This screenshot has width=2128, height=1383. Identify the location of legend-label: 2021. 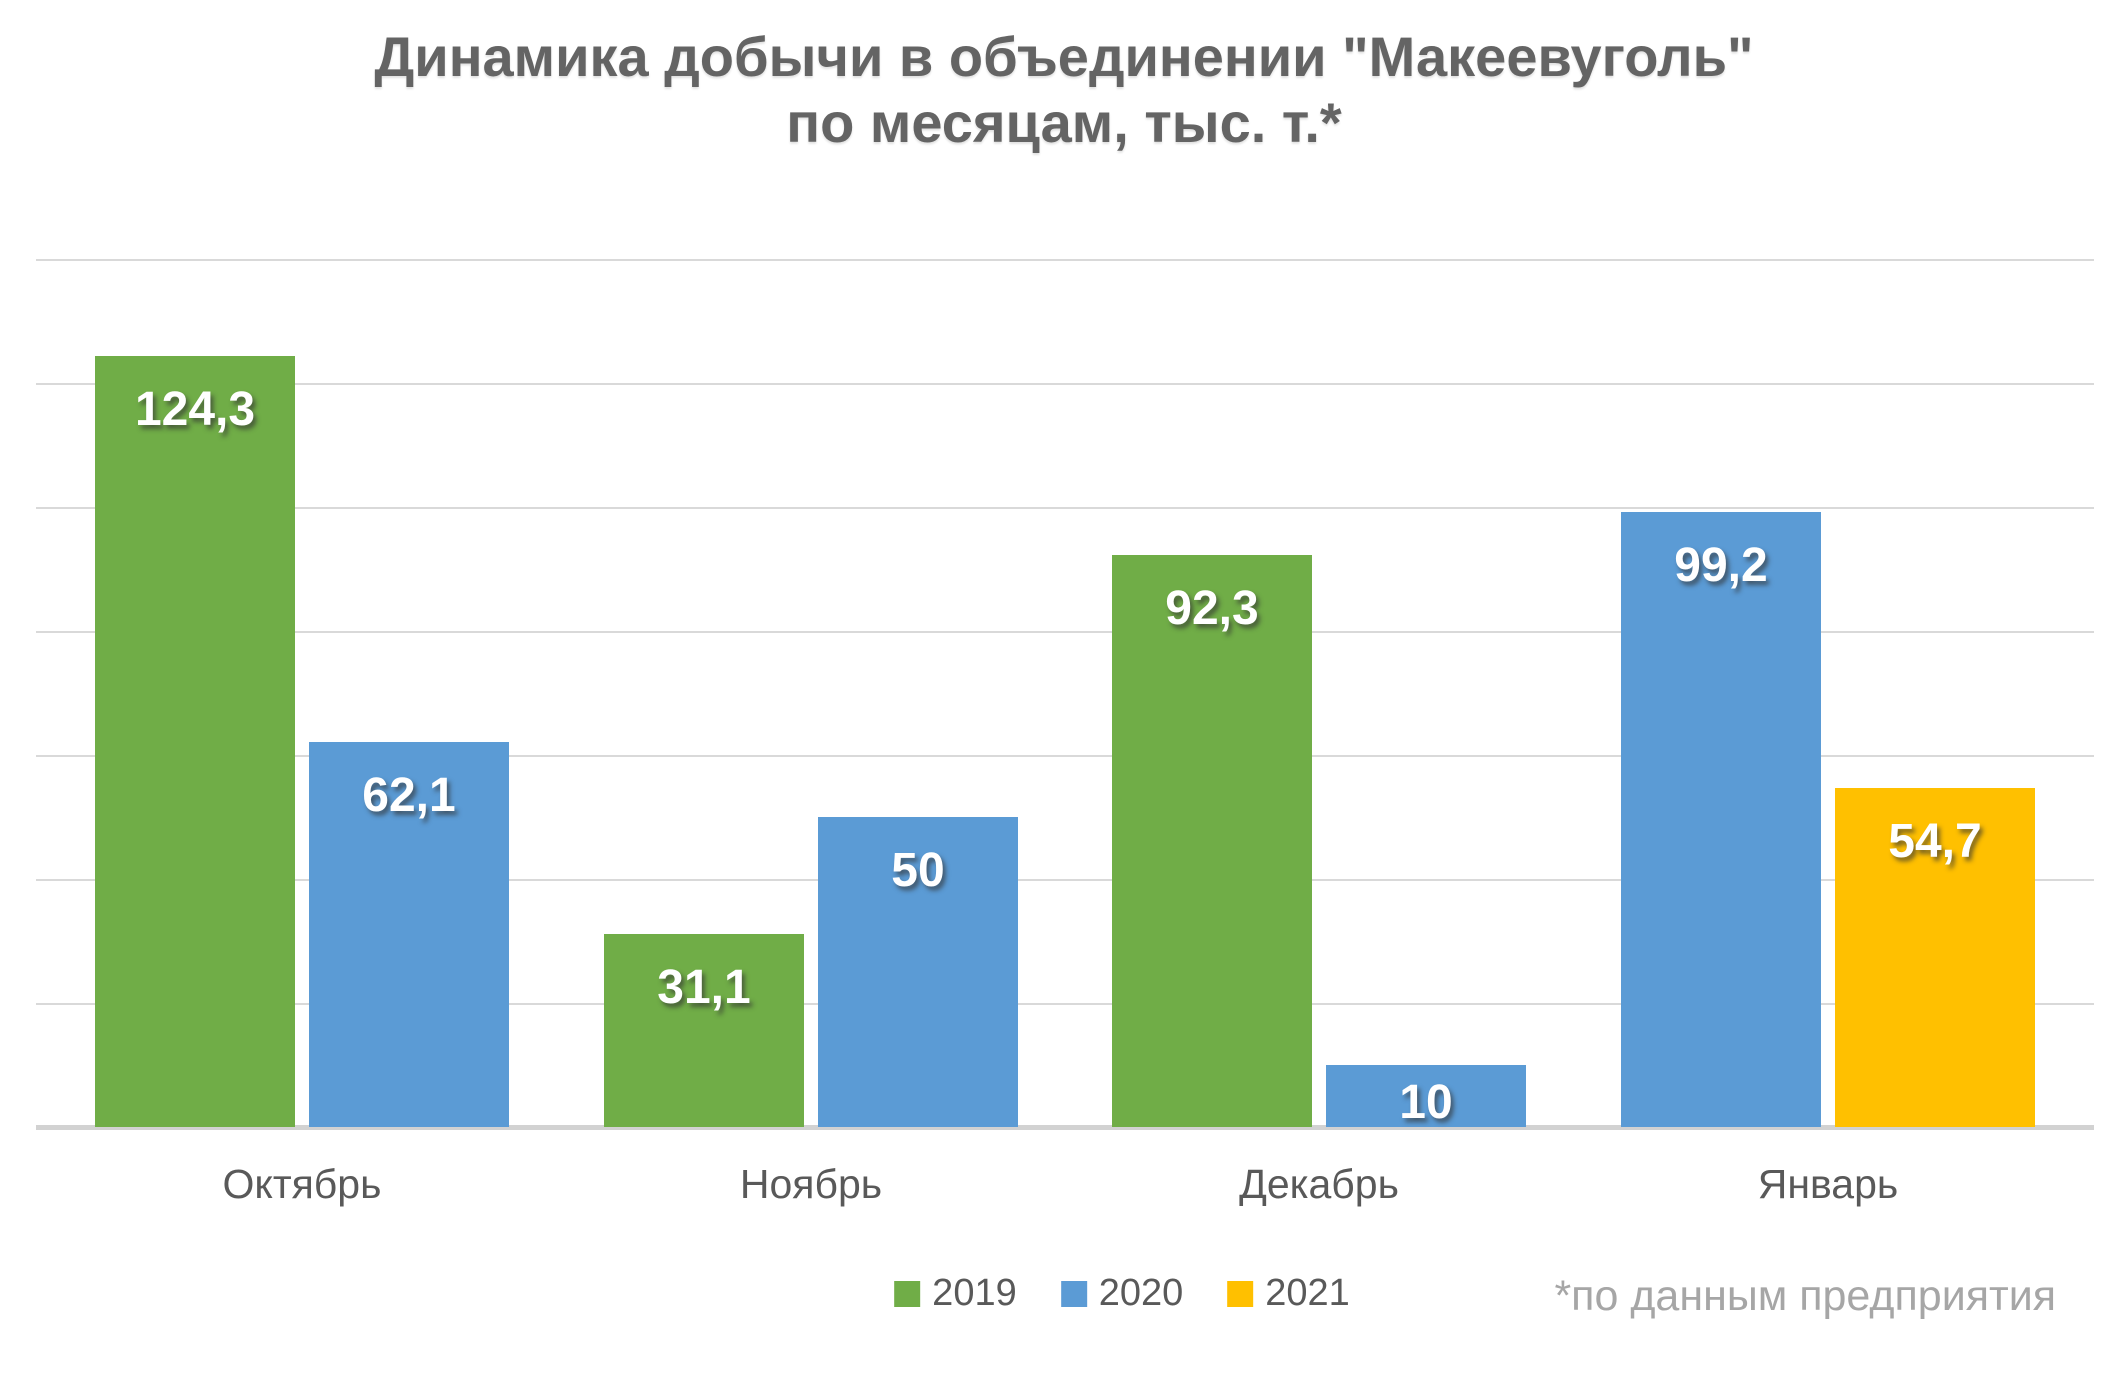
(1307, 1293).